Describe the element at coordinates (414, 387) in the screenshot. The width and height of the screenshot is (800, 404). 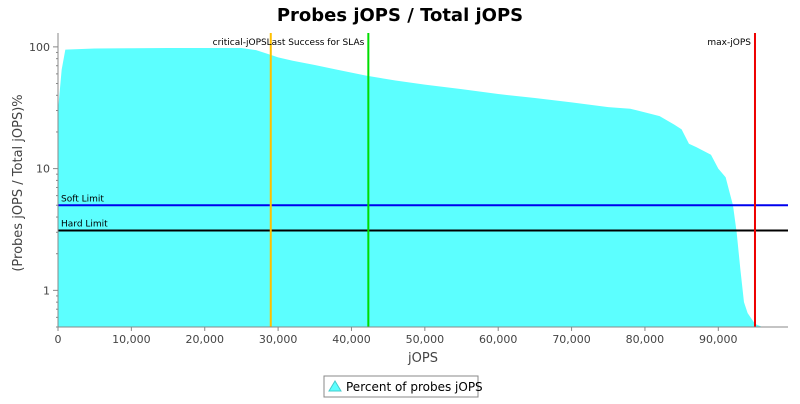
I see `legend-label-0: Percent of probes jOPS` at that location.